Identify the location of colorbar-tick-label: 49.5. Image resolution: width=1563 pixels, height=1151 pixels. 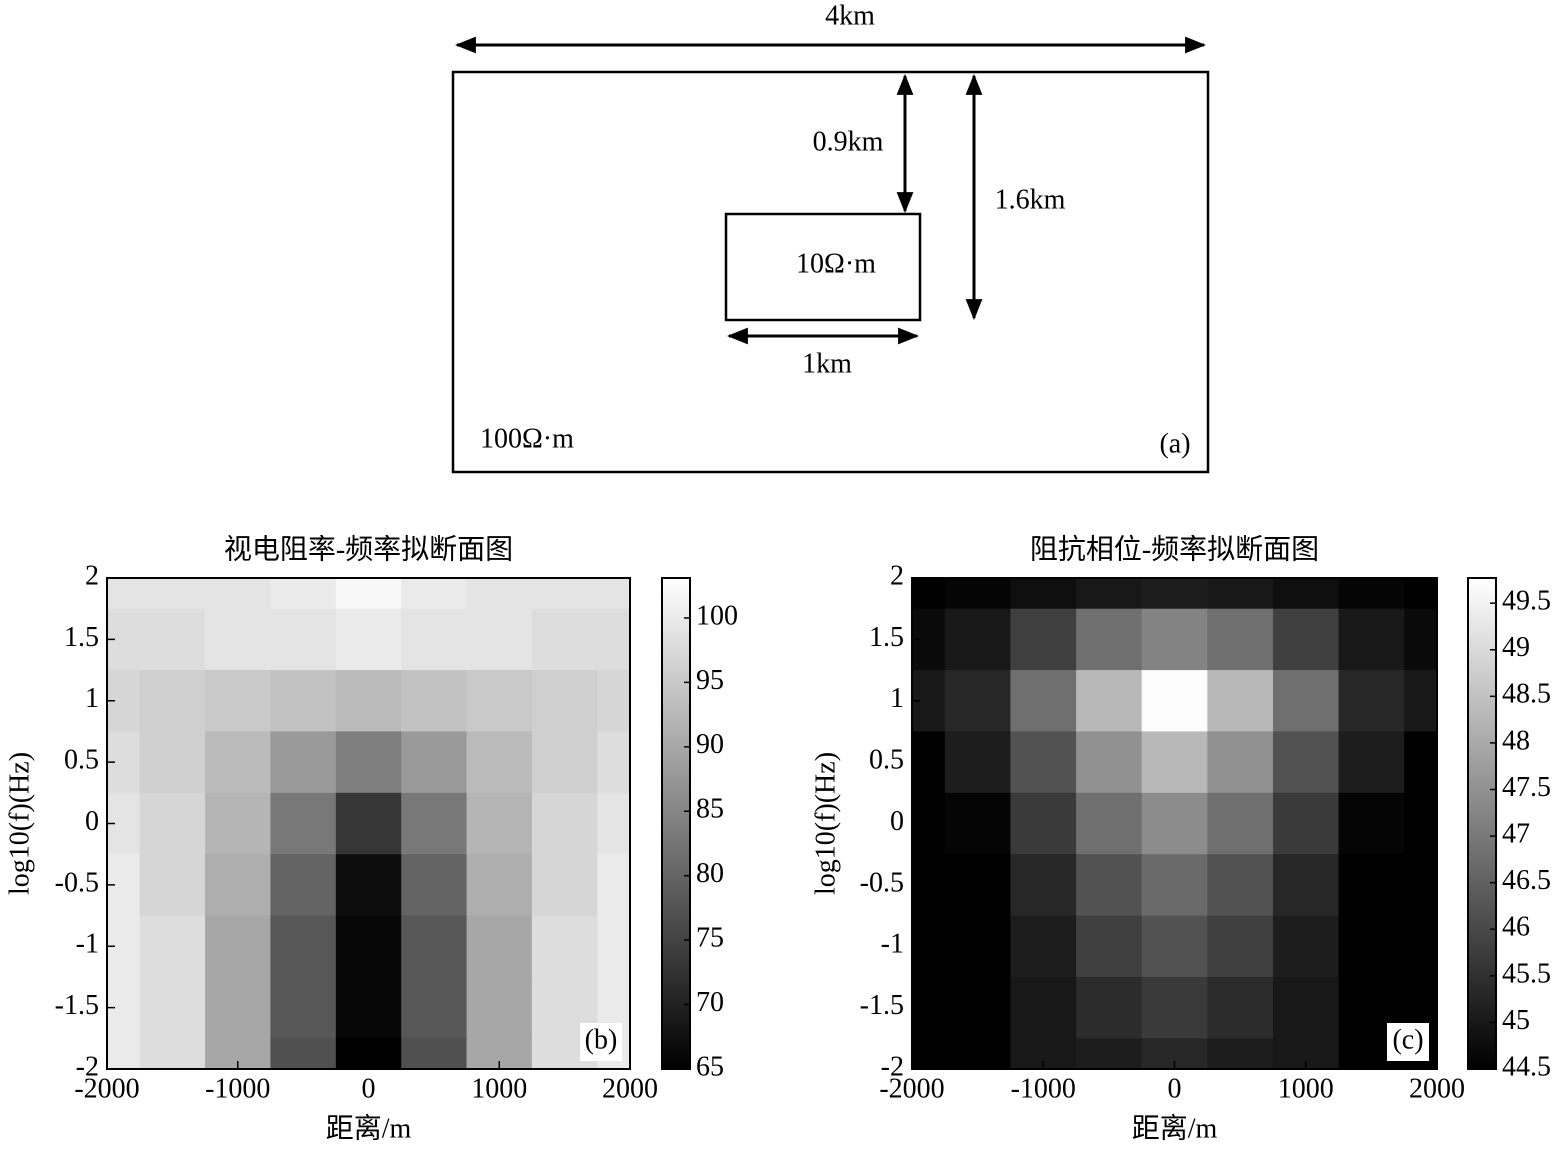
(1526, 601).